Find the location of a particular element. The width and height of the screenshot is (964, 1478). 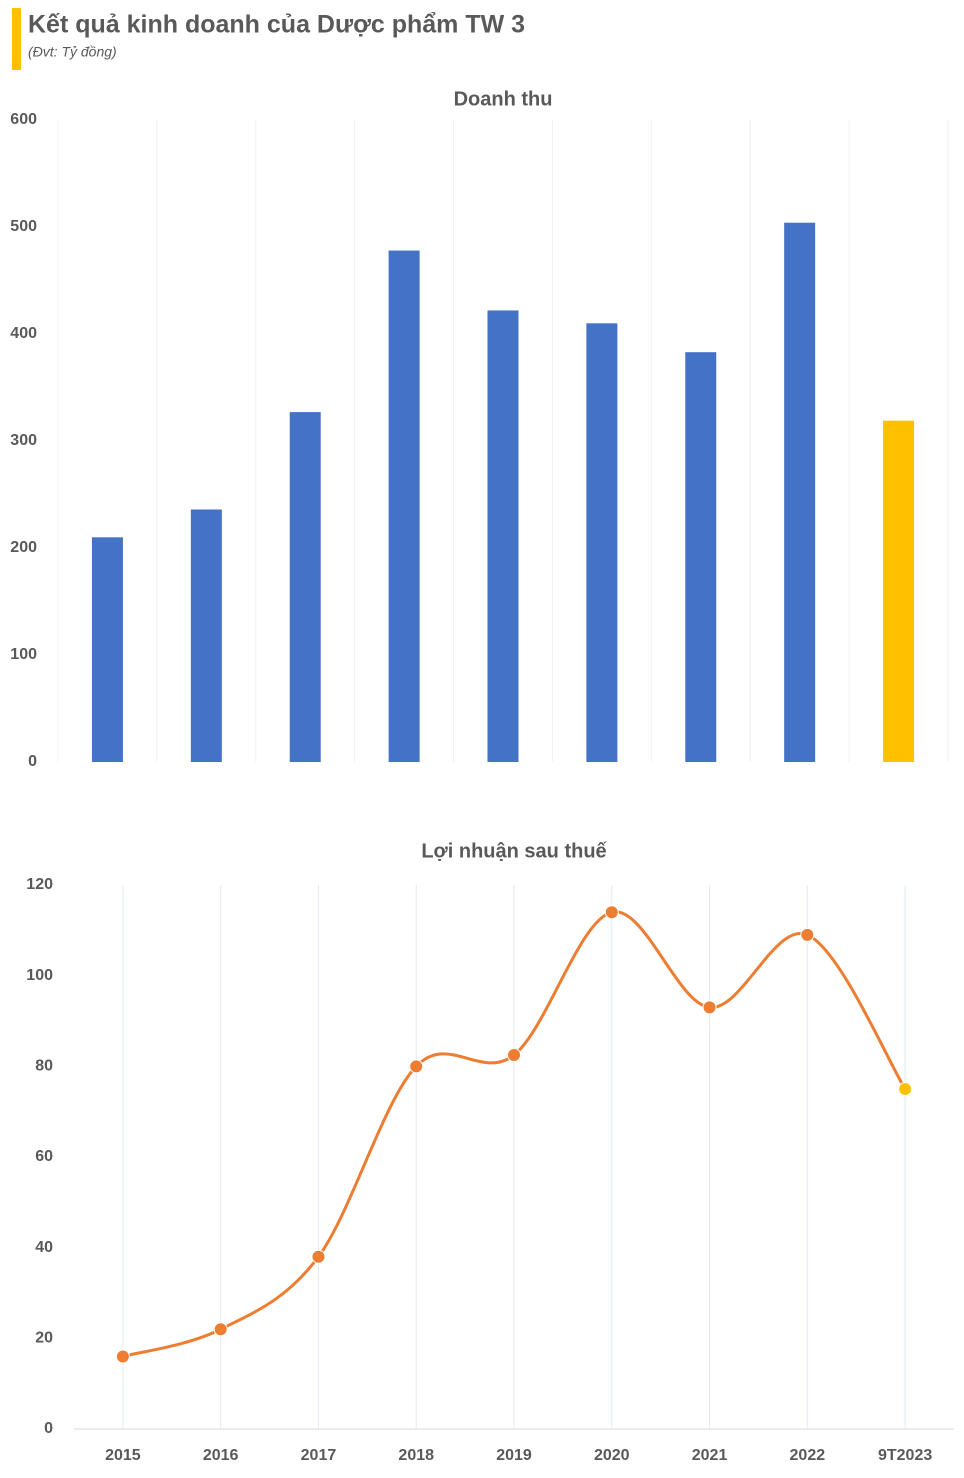

x-tick-label: 2020 is located at coordinates (612, 1455).